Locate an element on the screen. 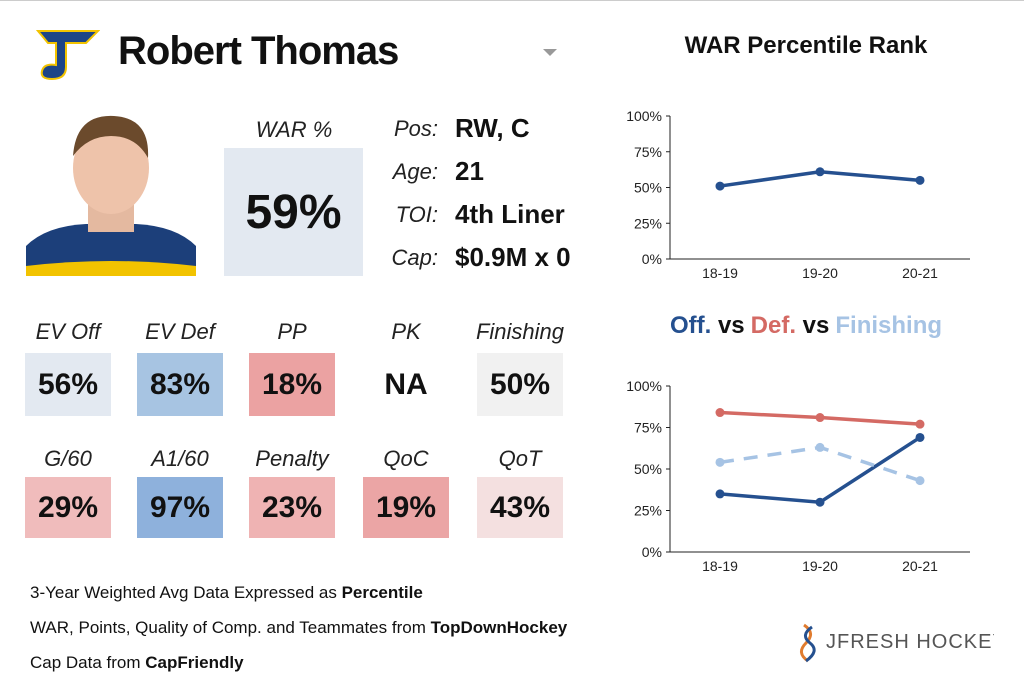 The height and width of the screenshot is (694, 1024). stat-value: NA is located at coordinates (406, 384).